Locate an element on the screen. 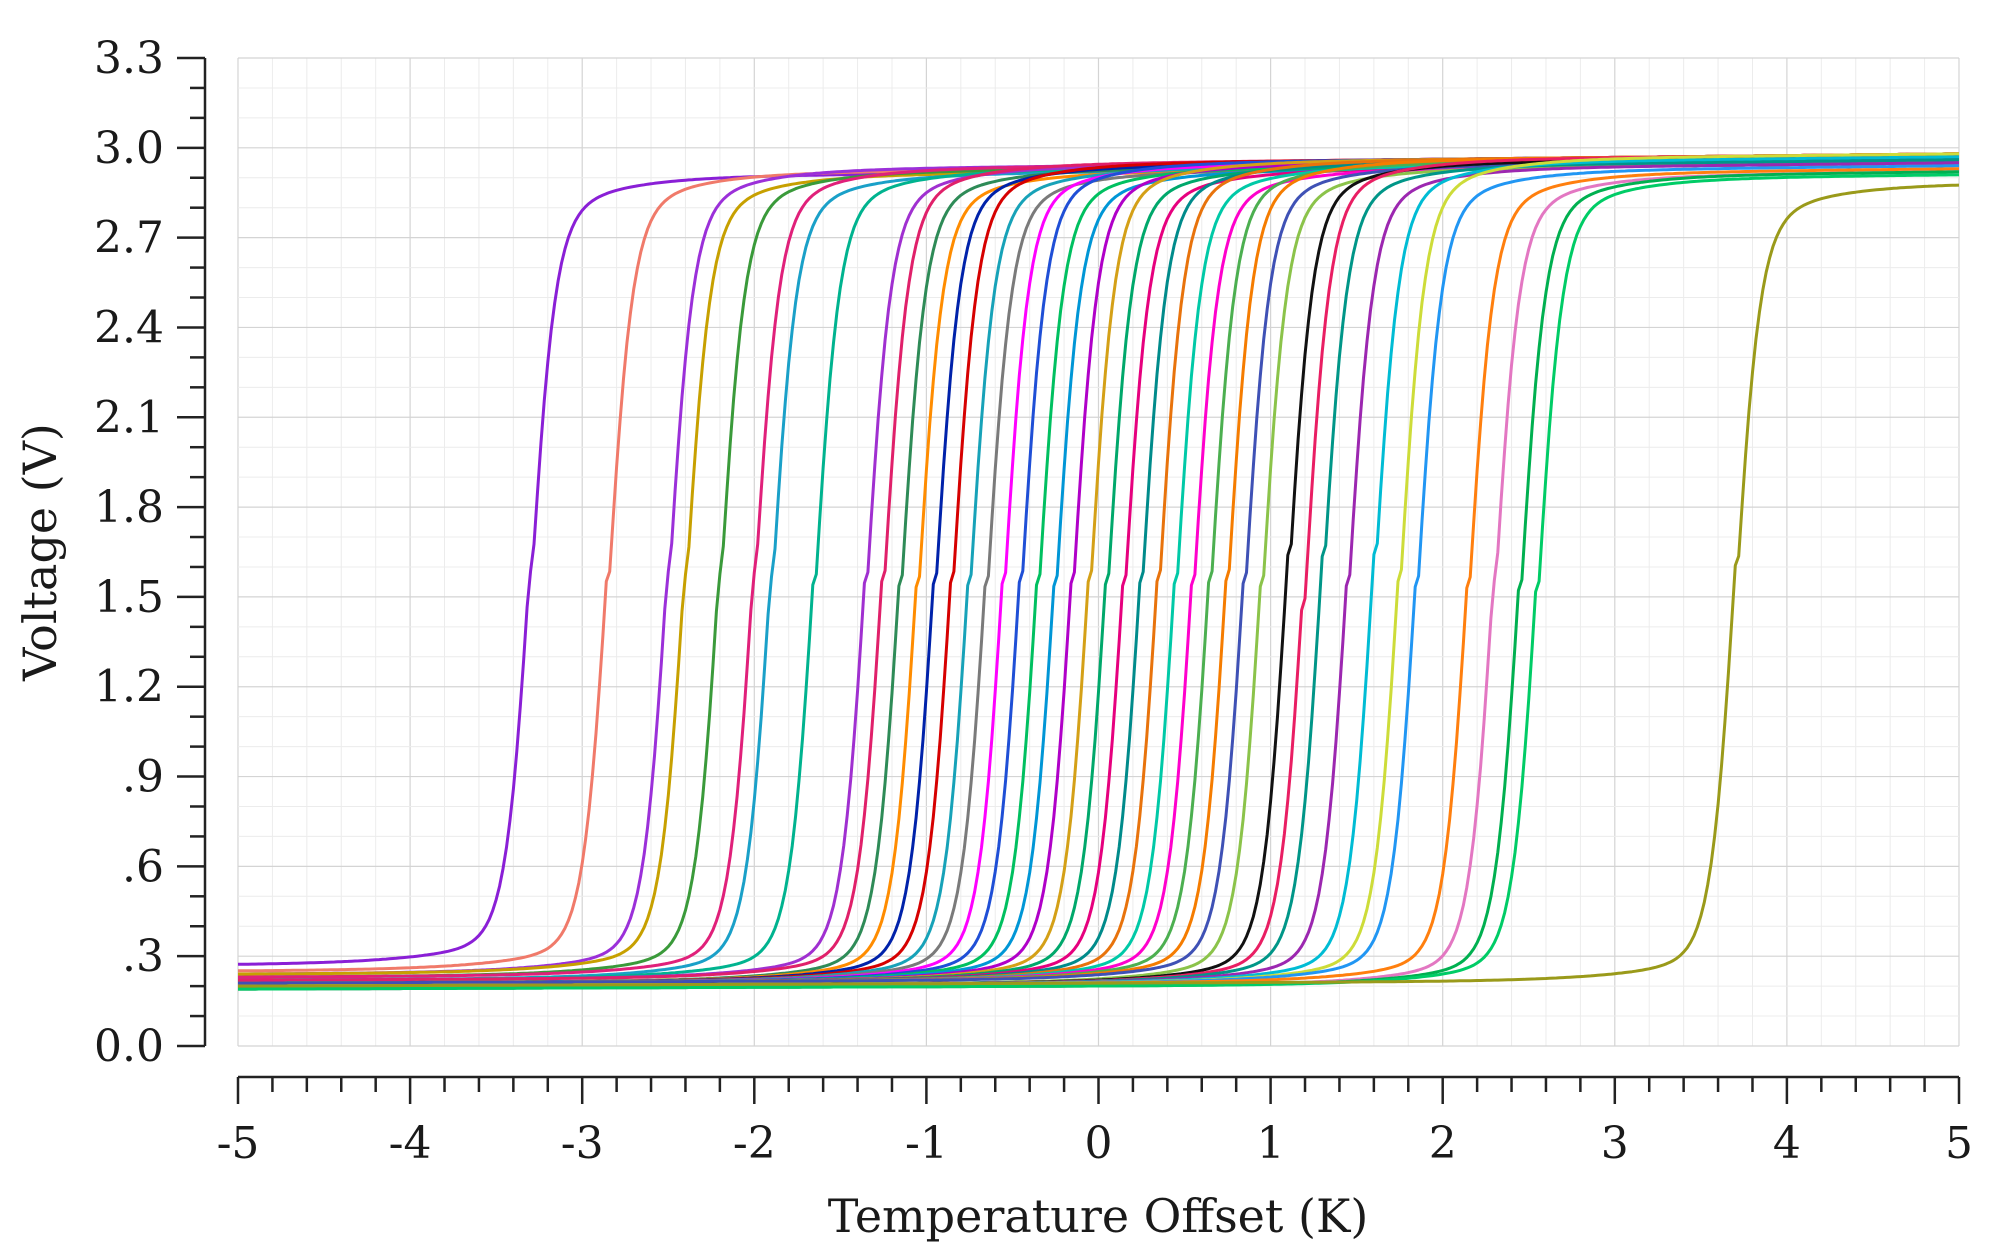 The image size is (1992, 1255). x-axis-title: Temperature Offset (K) is located at coordinates (1098, 1216).